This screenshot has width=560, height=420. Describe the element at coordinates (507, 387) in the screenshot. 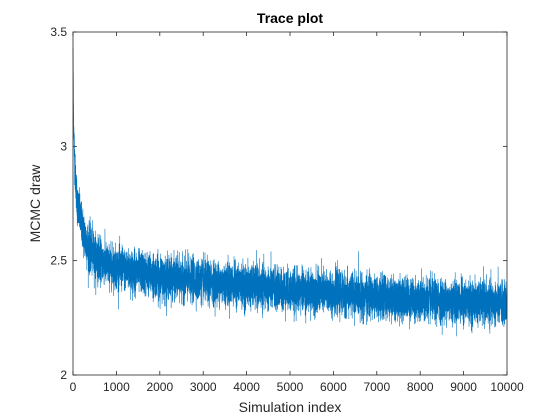

I see `x-tick-label: 10000` at that location.